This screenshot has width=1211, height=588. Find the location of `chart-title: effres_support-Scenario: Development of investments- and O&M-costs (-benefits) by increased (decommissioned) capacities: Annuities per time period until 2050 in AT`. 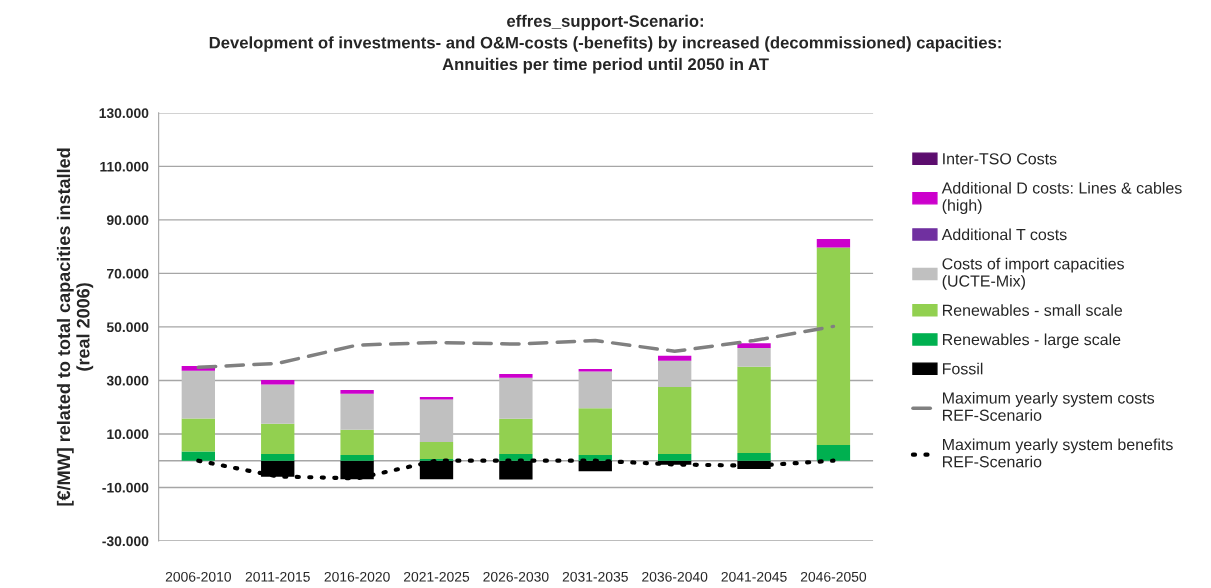

chart-title: effres_support-Scenario: Development of investments- and O&M-costs (-benefits) by increased (decommissioned) capacities: Annuities per time period until 2050 in AT is located at coordinates (605, 44).